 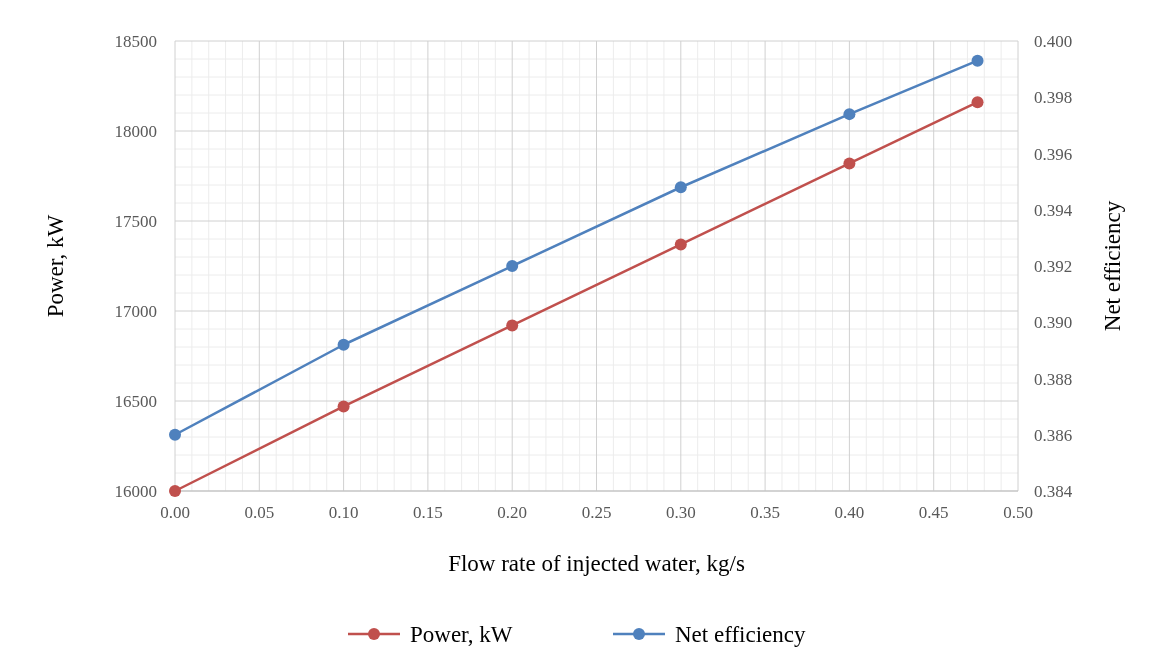 I want to click on x-tick-label: 0.05, so click(x=259, y=512).